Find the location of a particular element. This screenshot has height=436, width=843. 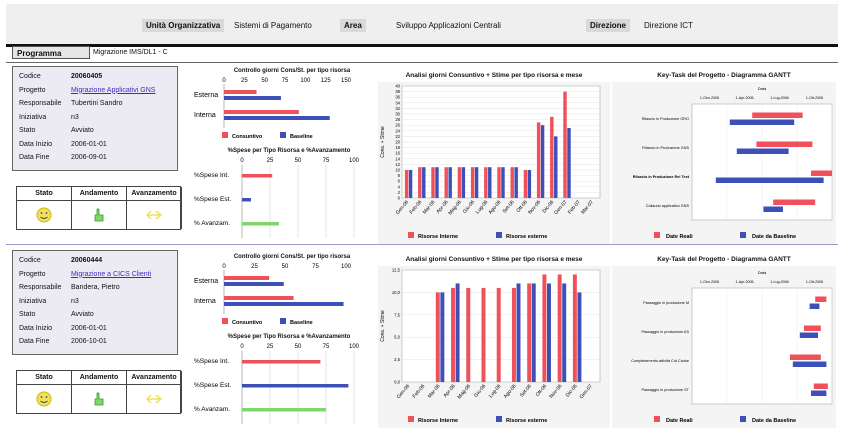

area-value: Sviluppo Applicazioni Centrali is located at coordinates (448, 25).